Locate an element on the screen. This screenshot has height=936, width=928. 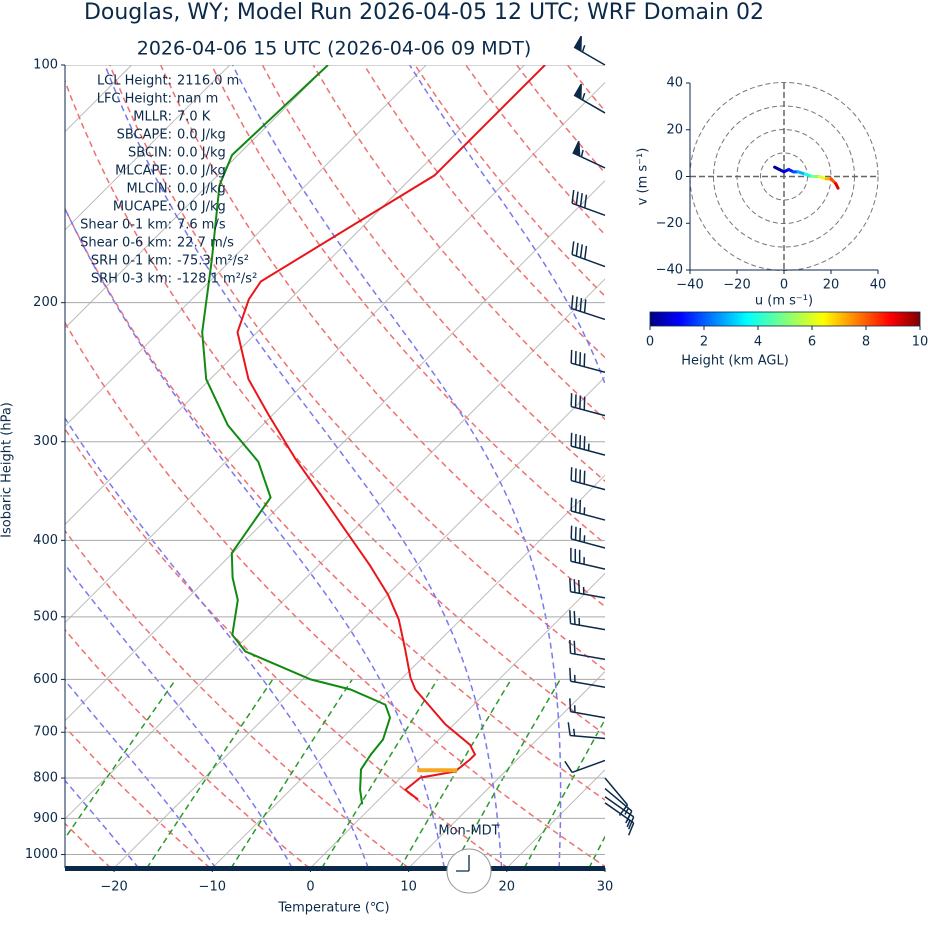
x-axis-label: Temperature (℃) is located at coordinates (333, 908).